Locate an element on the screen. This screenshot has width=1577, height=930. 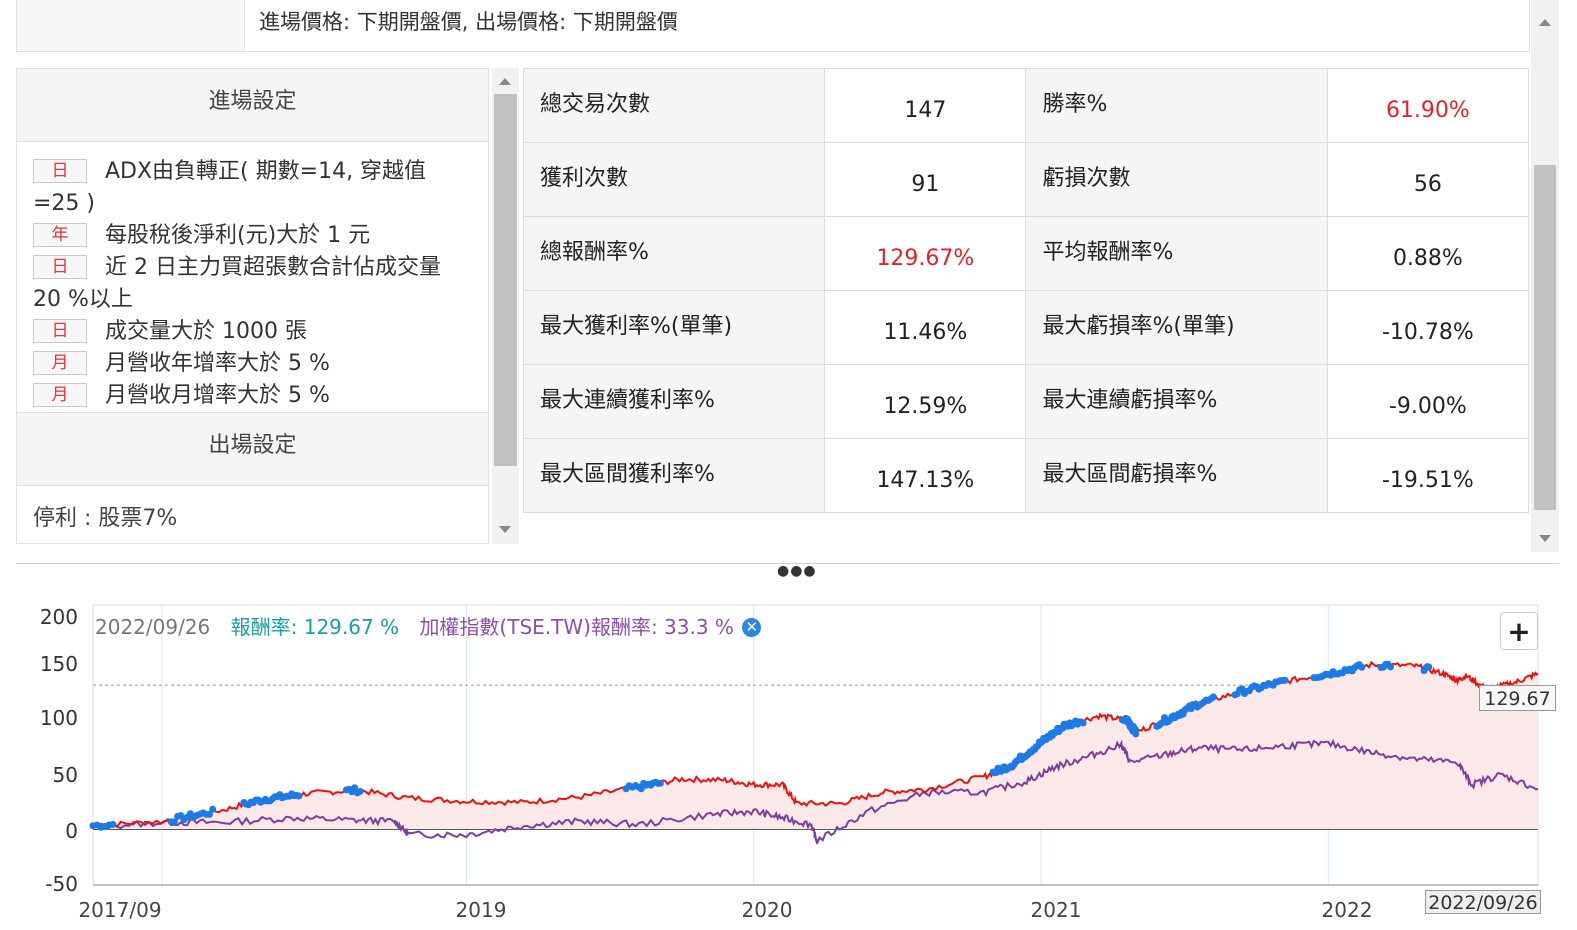
y-tick-label: 150 is located at coordinates (59, 664).